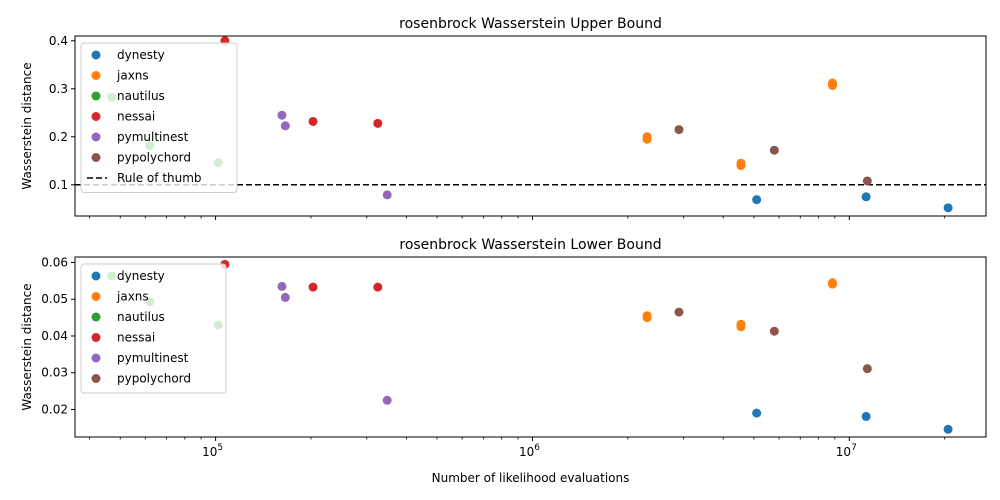  I want to click on y-tick-label: 0.2, so click(58, 137).